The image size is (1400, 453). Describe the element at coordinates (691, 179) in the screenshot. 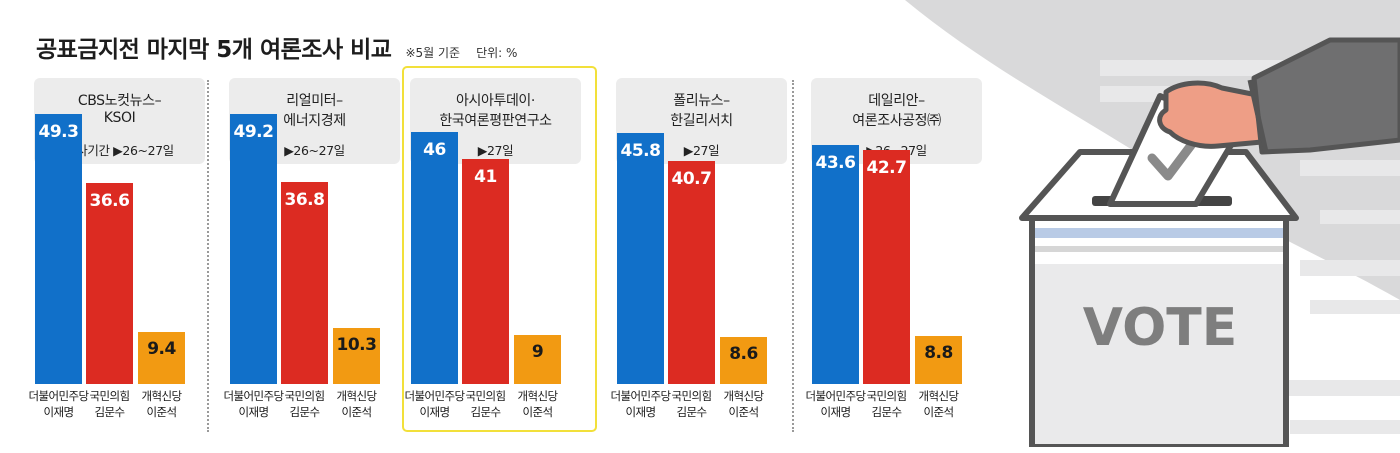

I see `bar-value-label: 40.7` at that location.